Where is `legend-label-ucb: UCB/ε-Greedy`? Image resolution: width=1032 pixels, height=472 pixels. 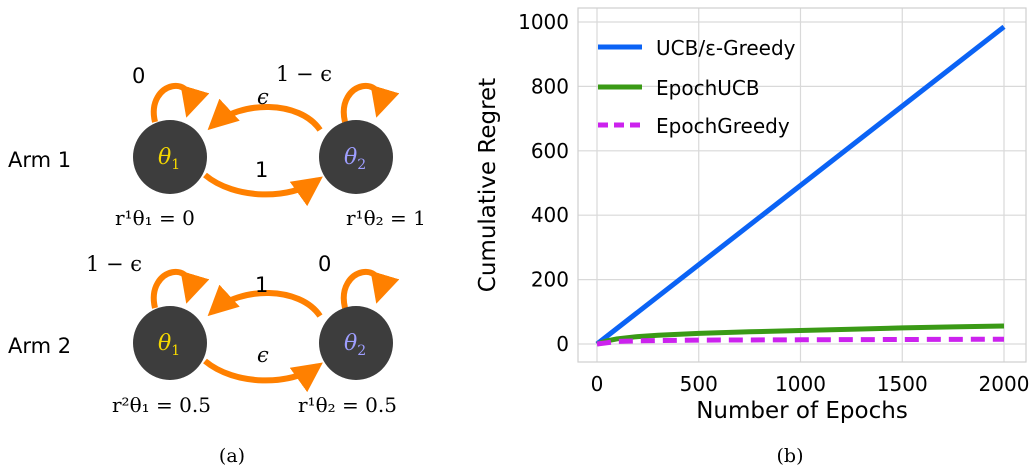 legend-label-ucb: UCB/ε-Greedy is located at coordinates (726, 48).